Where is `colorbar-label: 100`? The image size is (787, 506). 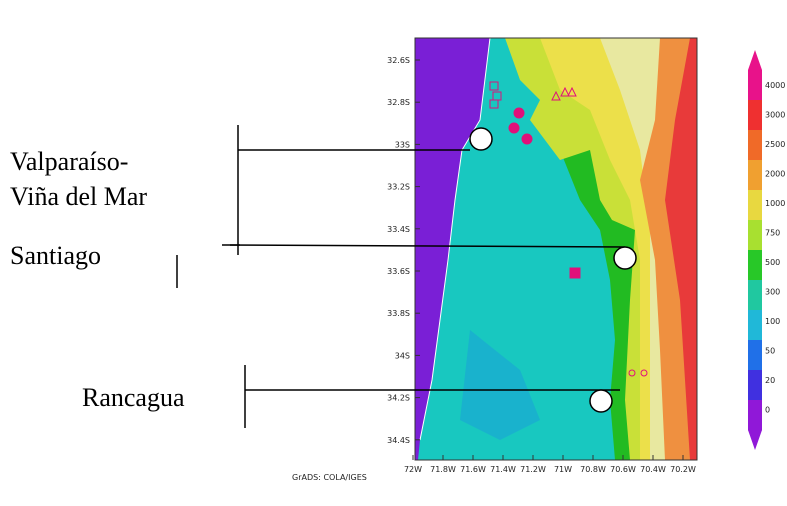
colorbar-label: 100 is located at coordinates (772, 321).